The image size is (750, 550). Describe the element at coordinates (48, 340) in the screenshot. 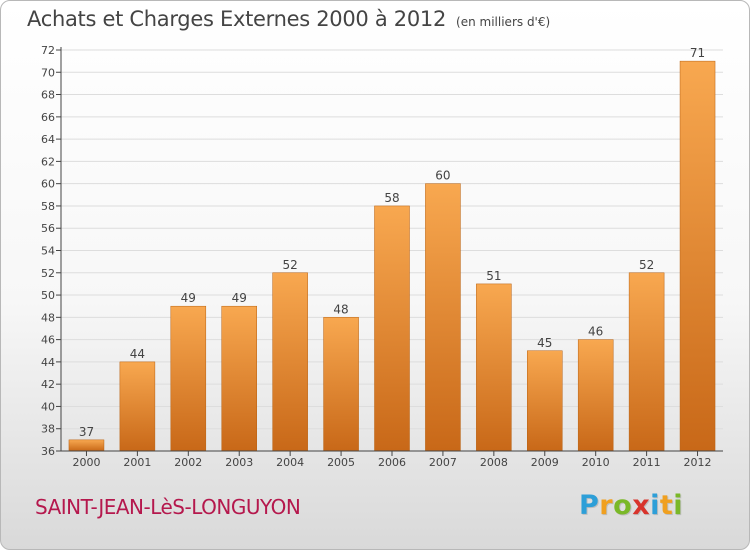

I see `y-tick-label: 46` at that location.